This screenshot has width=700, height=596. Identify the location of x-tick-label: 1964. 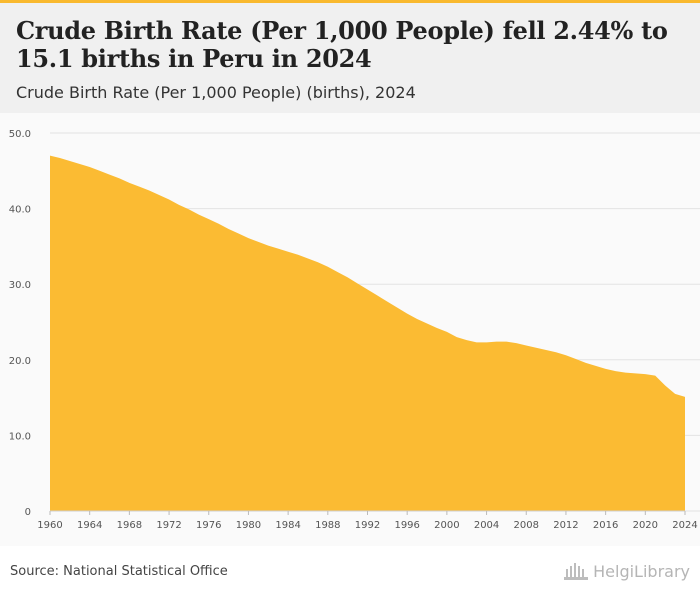
(89, 525).